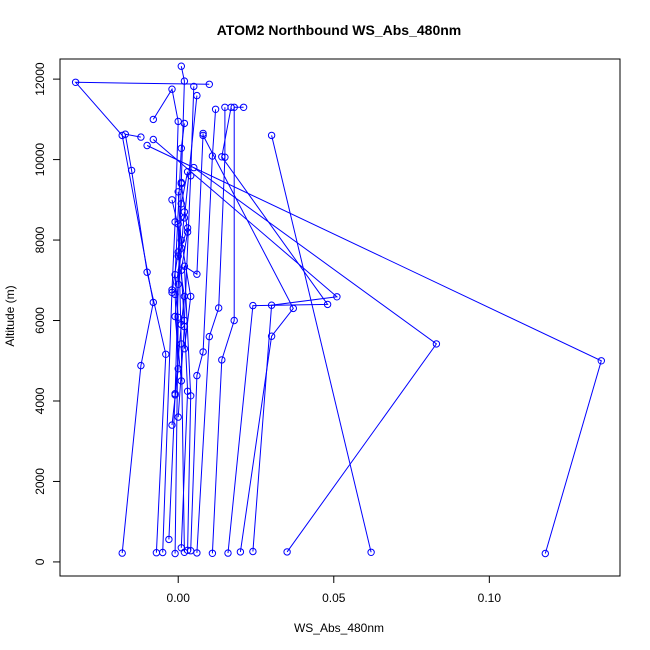  I want to click on y-tick-label: 4000, so click(40, 400).